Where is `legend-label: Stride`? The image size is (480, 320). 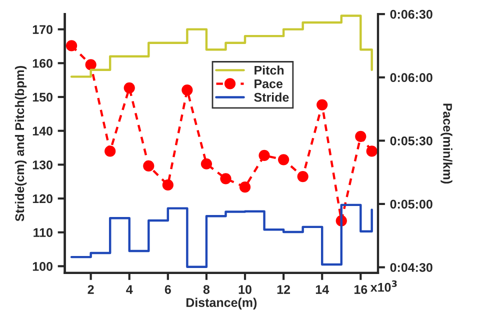
legend-label: Stride is located at coordinates (271, 97).